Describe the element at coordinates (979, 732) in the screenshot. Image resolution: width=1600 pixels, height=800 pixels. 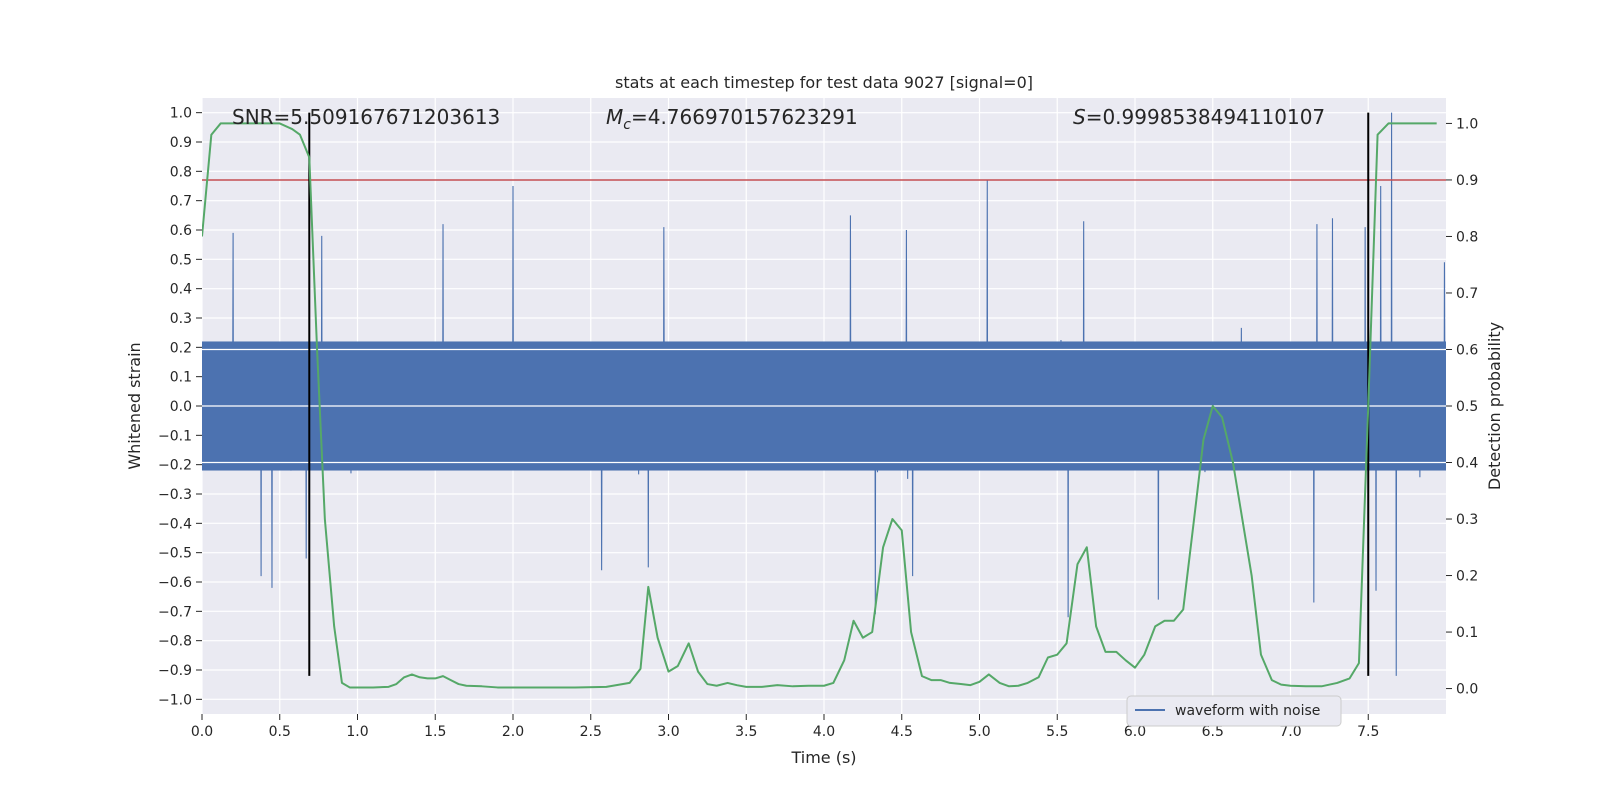
I see `x-tick-label: 5.0` at that location.